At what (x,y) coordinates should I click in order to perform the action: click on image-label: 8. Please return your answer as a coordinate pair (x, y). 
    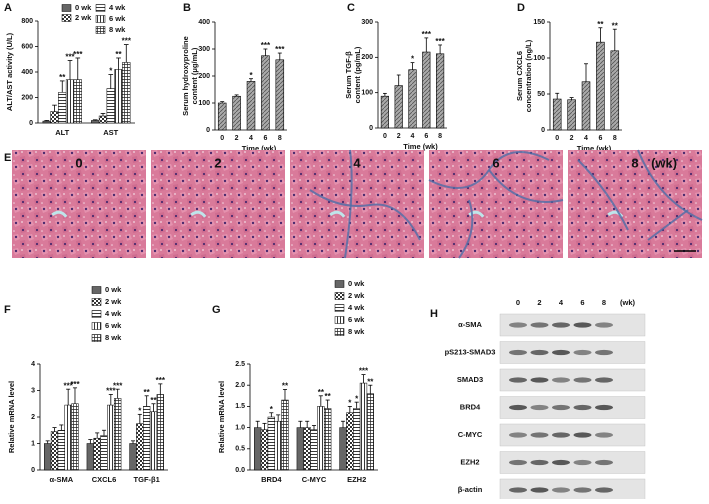
    Looking at the image, I should click on (634, 162).